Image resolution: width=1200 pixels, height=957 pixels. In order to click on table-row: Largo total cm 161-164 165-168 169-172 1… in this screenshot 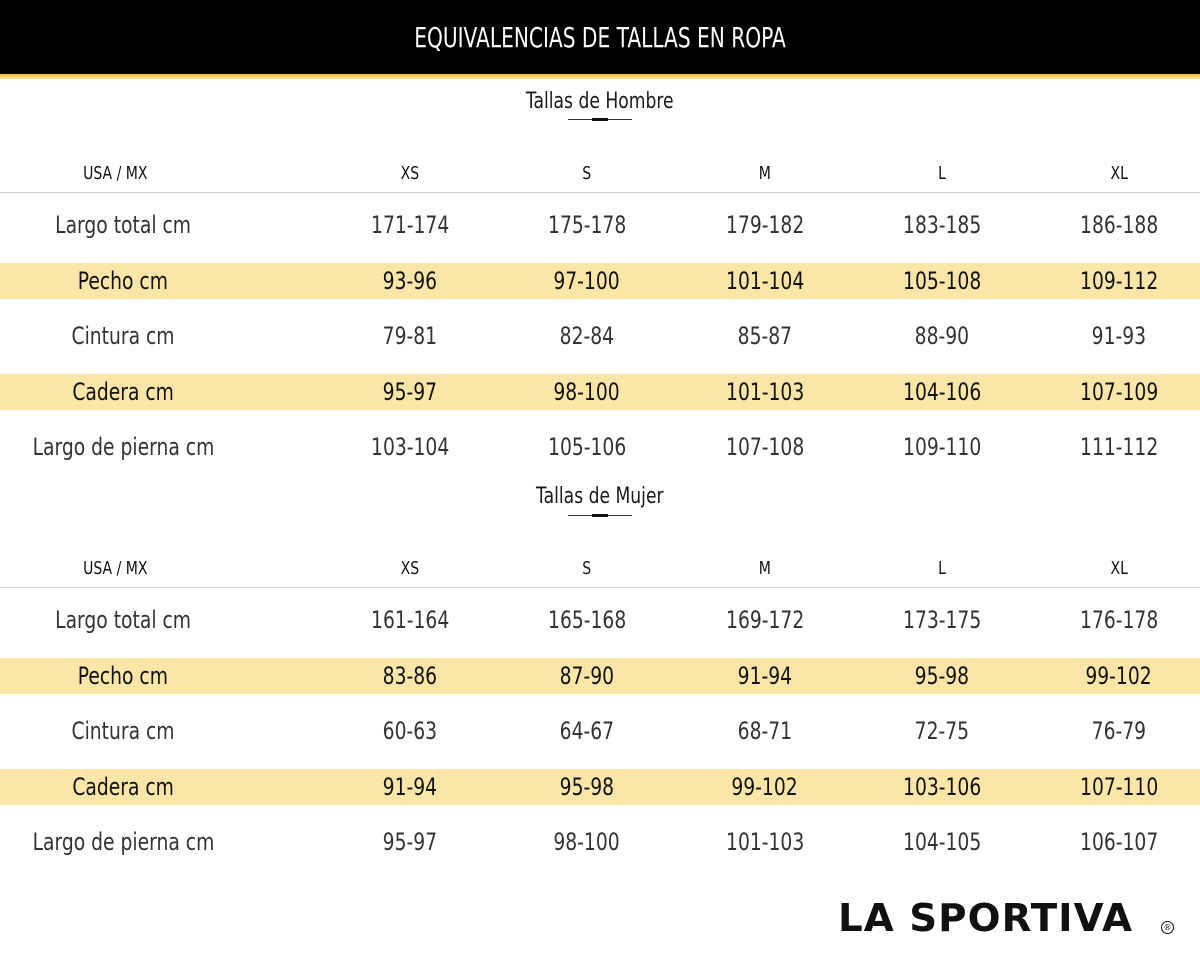, I will do `click(600, 620)`.